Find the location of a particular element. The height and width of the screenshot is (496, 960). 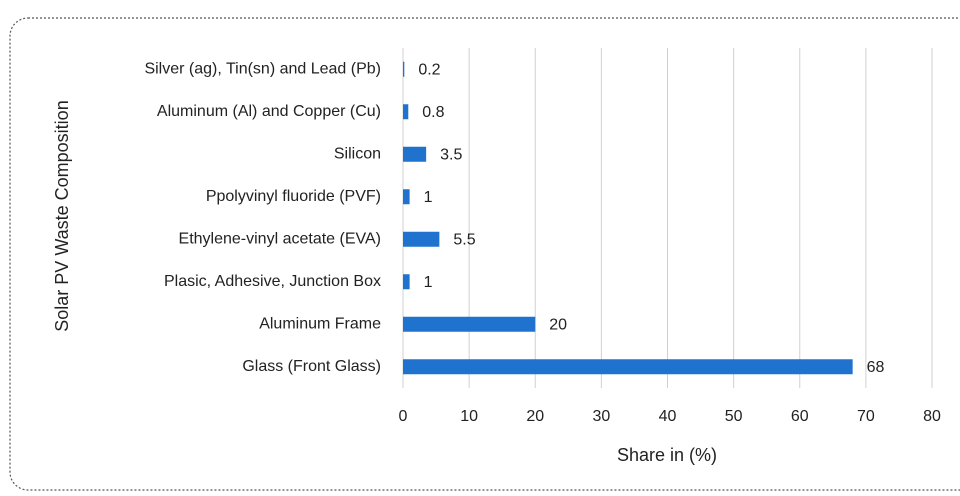

x-tick-label: 50 is located at coordinates (734, 416).